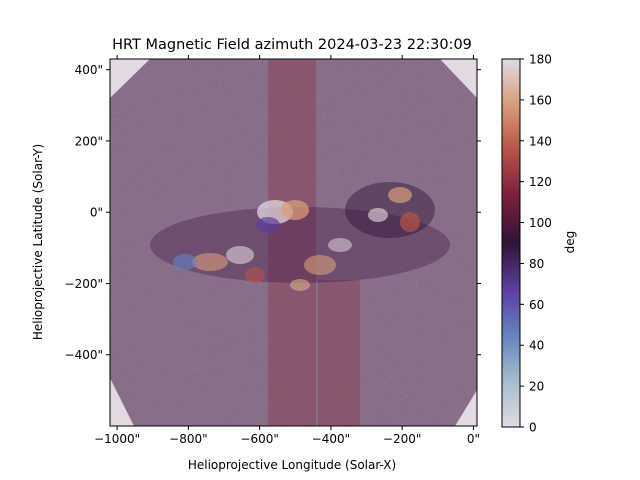 This screenshot has width=640, height=480. Describe the element at coordinates (292, 465) in the screenshot. I see `x-axis-label: Helioprojective Longitude (Solar-X)` at that location.